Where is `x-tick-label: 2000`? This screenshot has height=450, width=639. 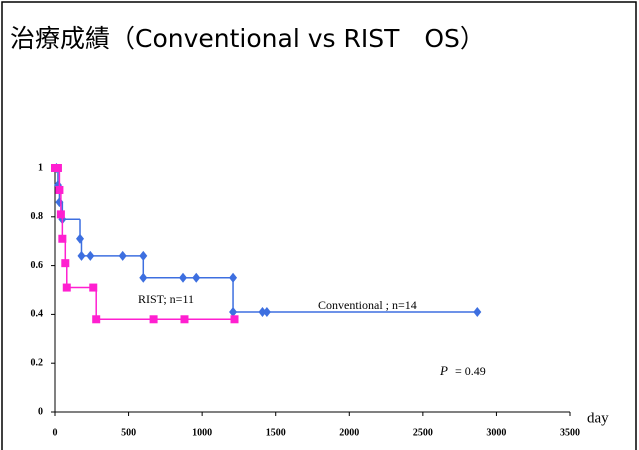 x-tick-label: 2000 is located at coordinates (349, 432).